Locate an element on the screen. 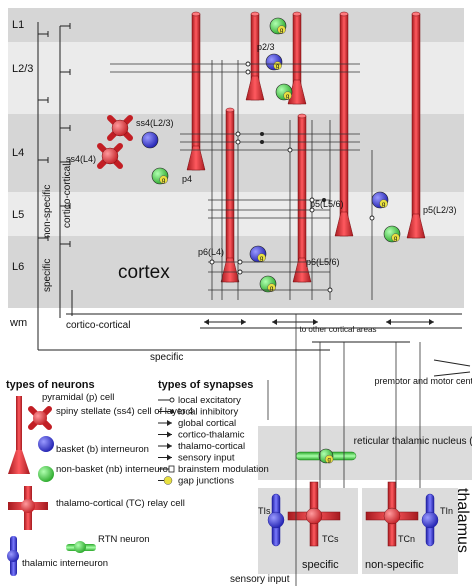 This screenshot has width=472, height=586. p5-l23-cell-dendrite-tip is located at coordinates (416, 14).